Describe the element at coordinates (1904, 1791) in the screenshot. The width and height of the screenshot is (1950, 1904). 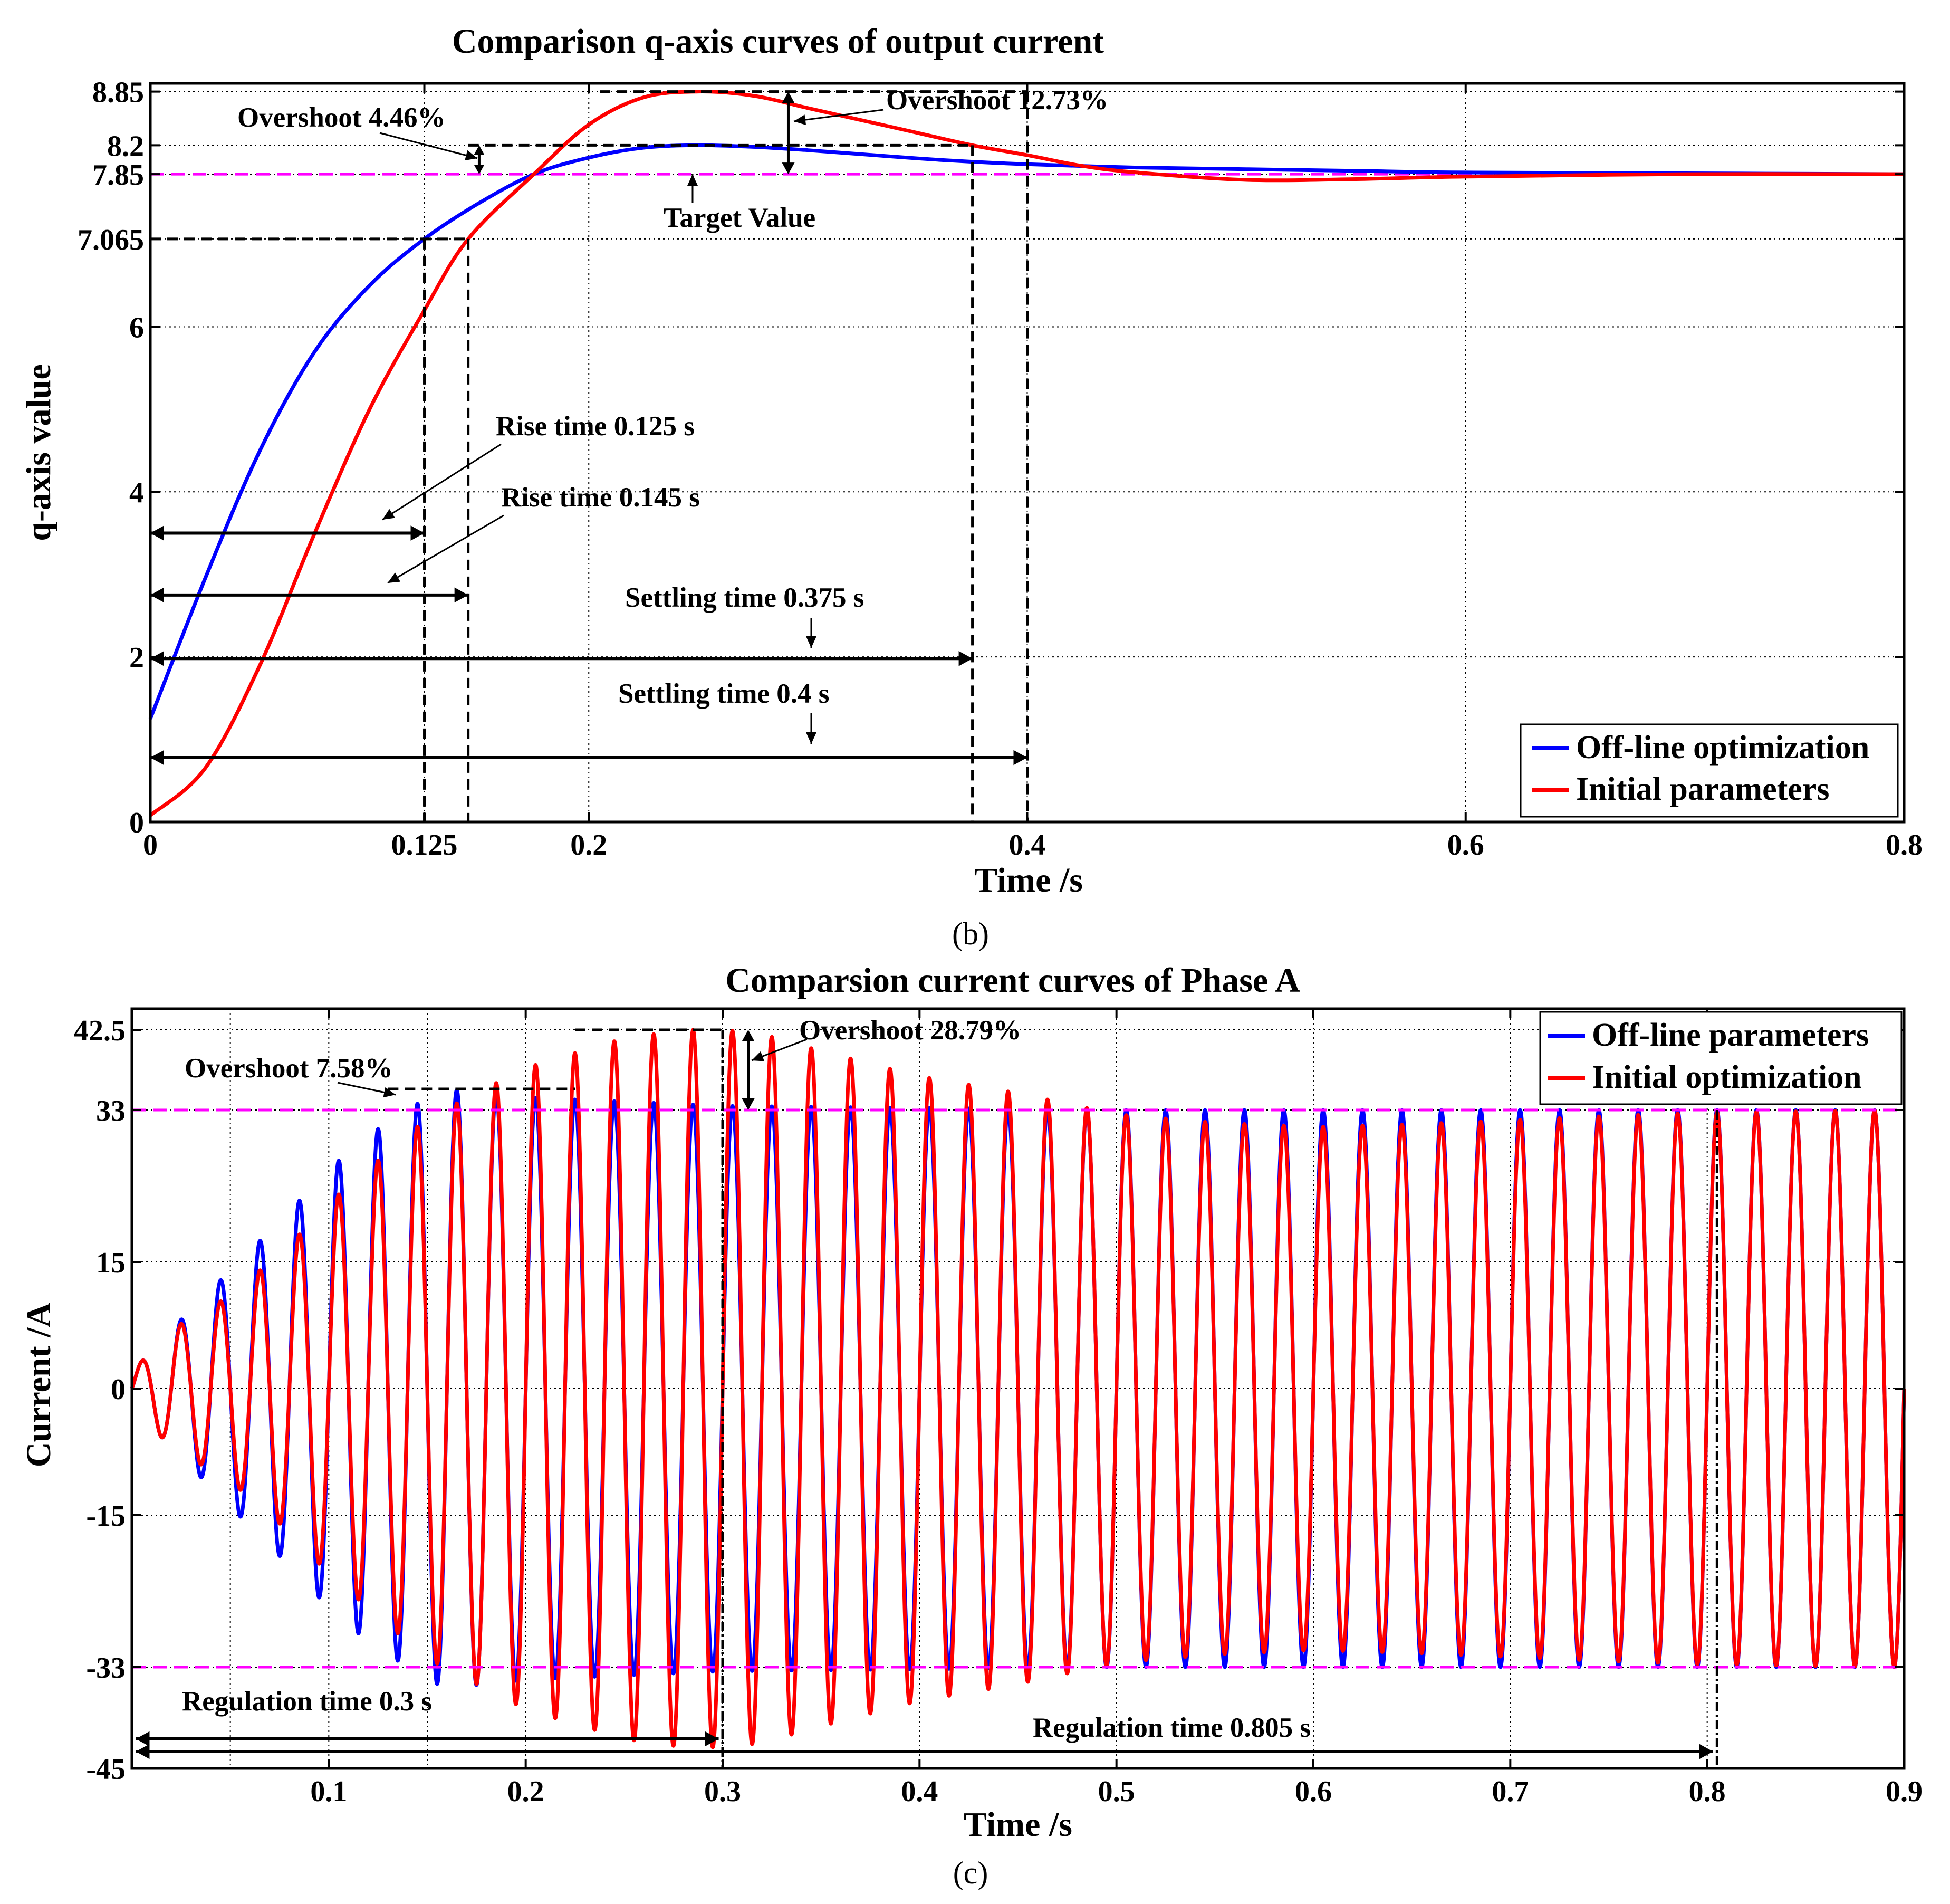
I see `chart-c-xtick-label-8: 0.9` at that location.